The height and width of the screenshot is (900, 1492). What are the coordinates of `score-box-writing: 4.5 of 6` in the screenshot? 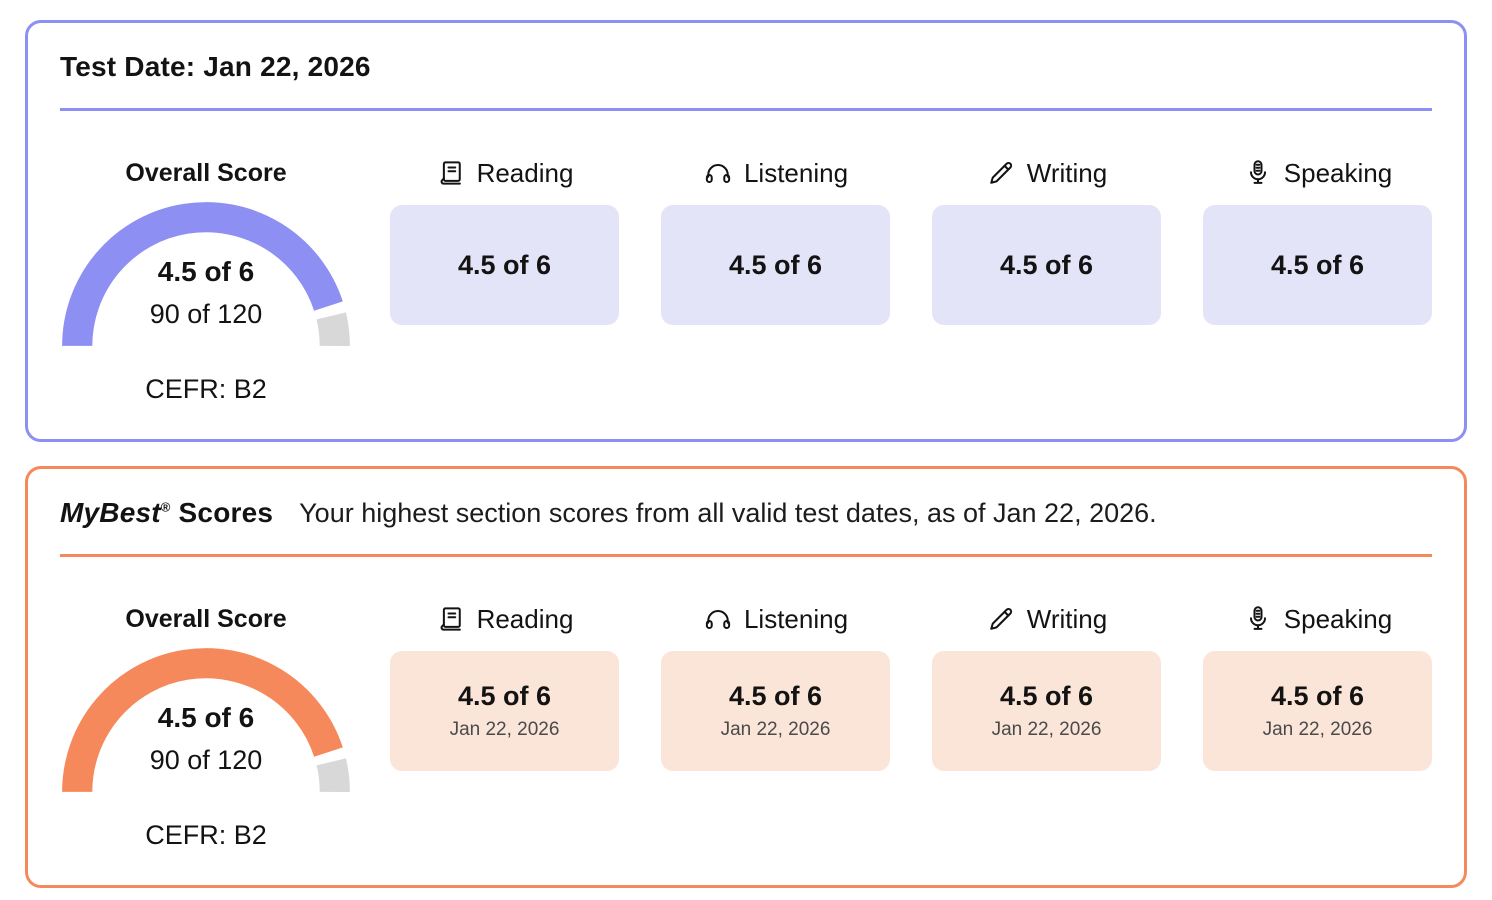 It's located at (1046, 265).